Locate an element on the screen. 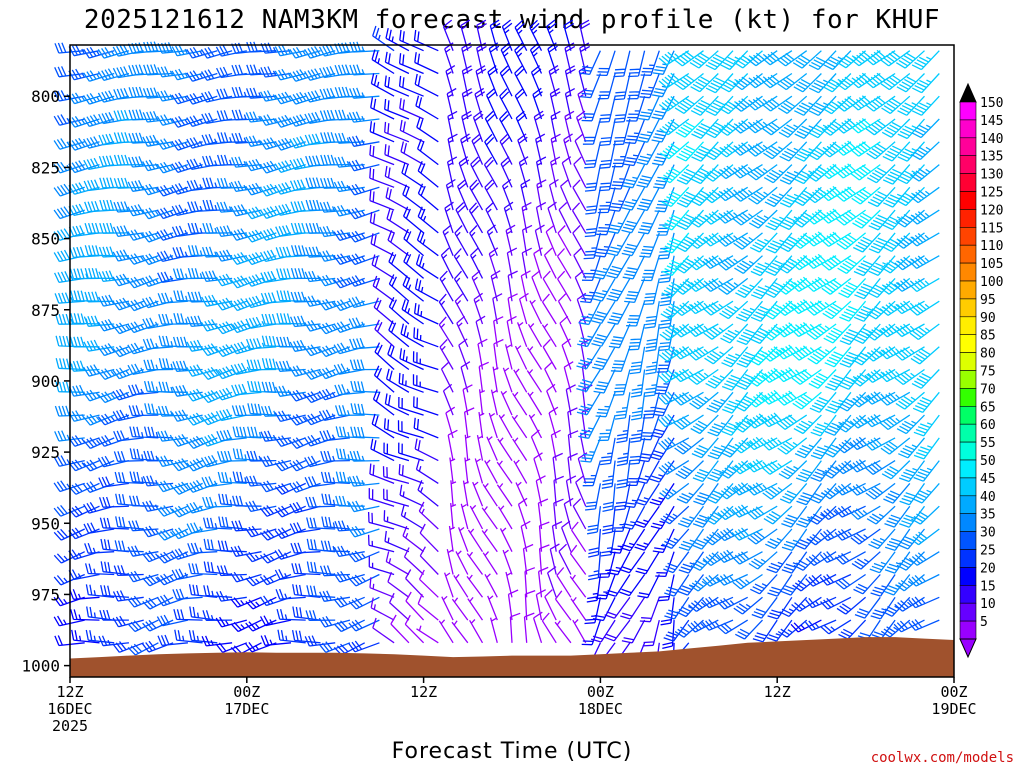 The height and width of the screenshot is (768, 1024). colorbar-label: 25 is located at coordinates (988, 551).